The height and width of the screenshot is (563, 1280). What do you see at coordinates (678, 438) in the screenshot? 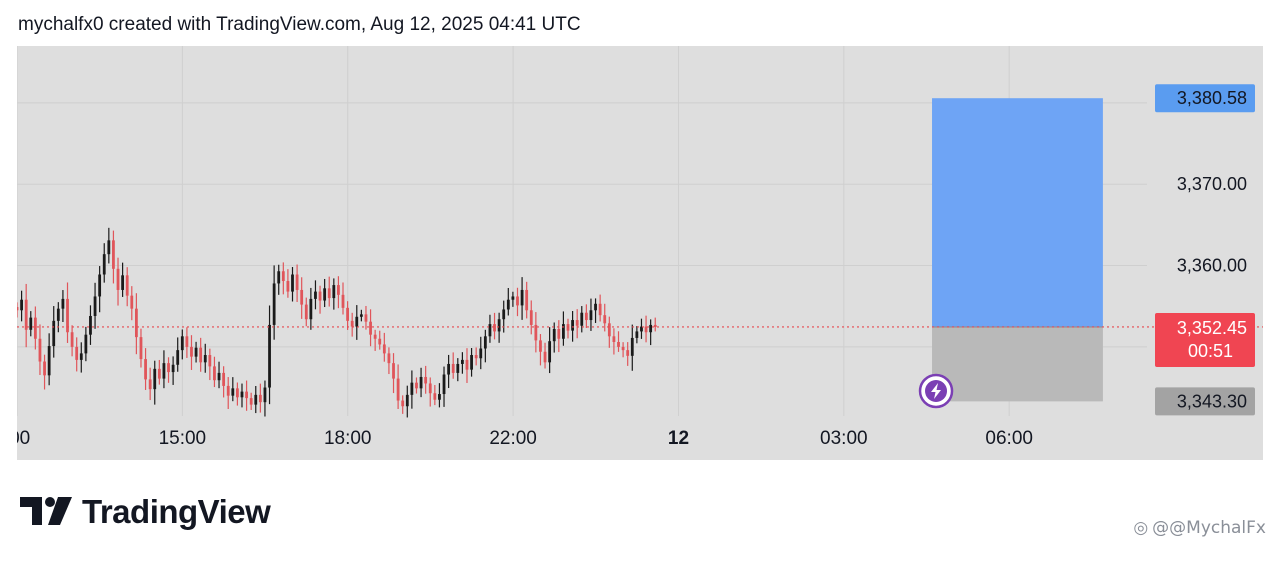
I see `time-tick-label: 12` at bounding box center [678, 438].